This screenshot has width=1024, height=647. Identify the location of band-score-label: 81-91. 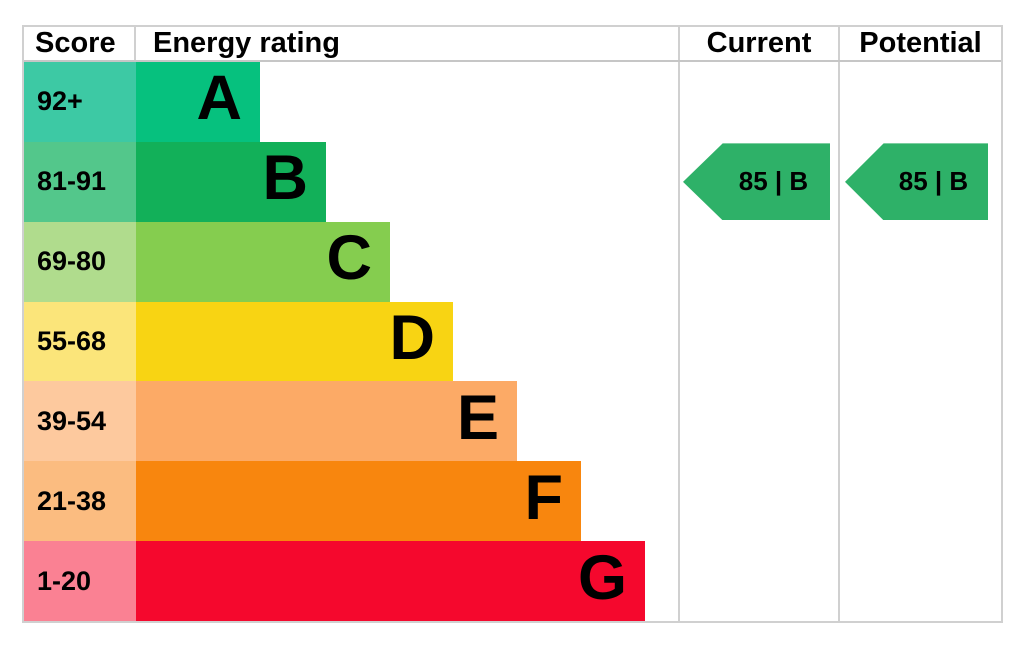
(80, 181).